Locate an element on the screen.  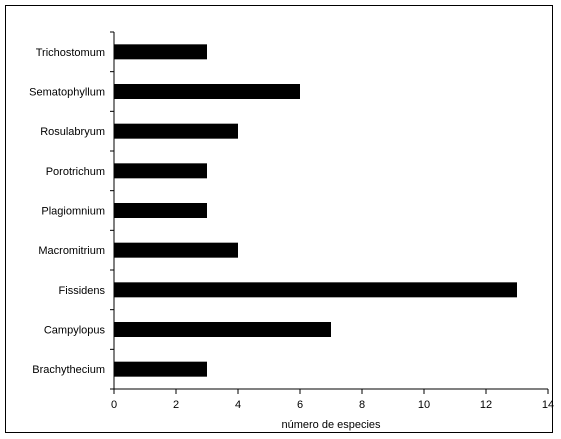
y-tick-label: Rosulabryum is located at coordinates (72, 132).